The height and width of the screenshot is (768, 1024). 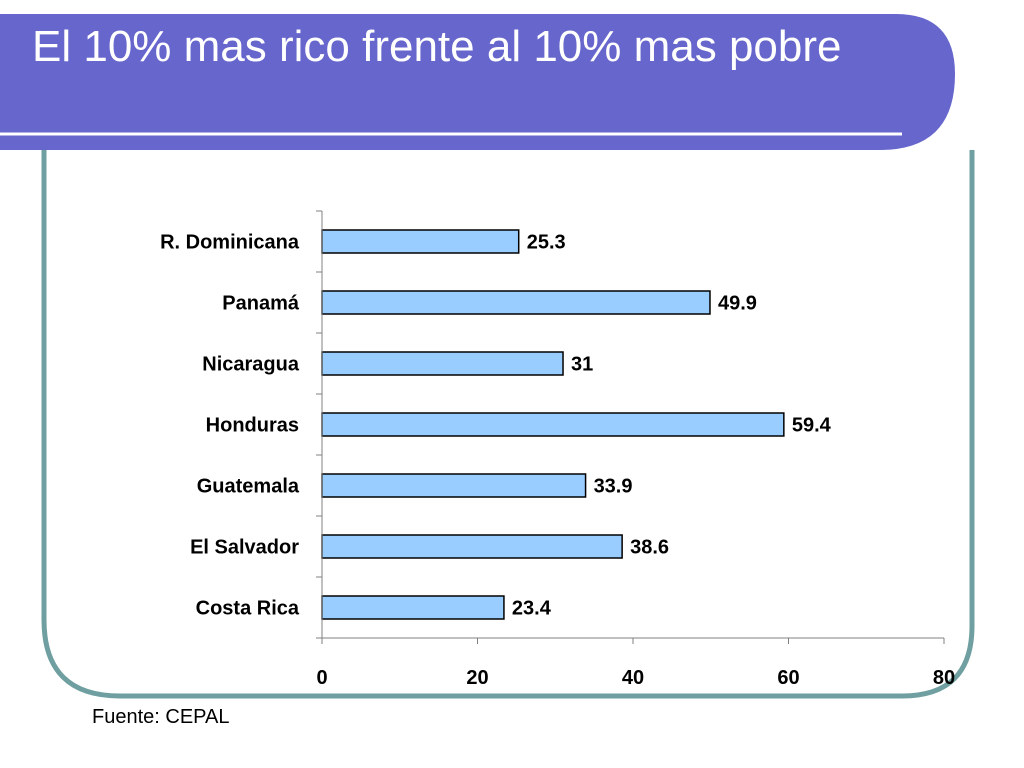 I want to click on category-label-panam: Panamá, so click(x=261, y=304).